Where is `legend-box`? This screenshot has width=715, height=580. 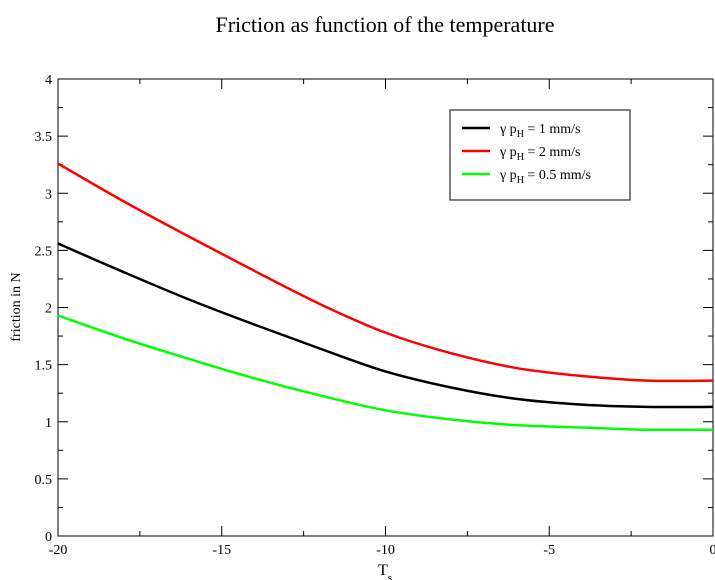
legend-box is located at coordinates (540, 155).